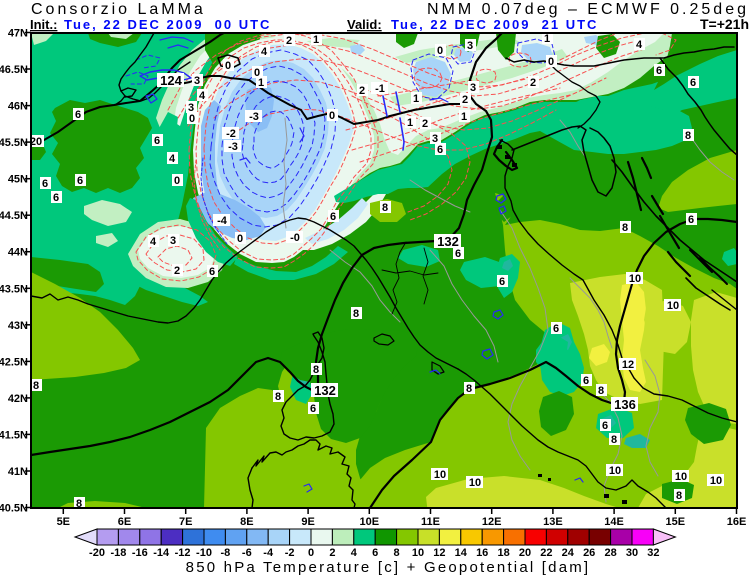  I want to click on svg-text: 136, so click(625, 404).